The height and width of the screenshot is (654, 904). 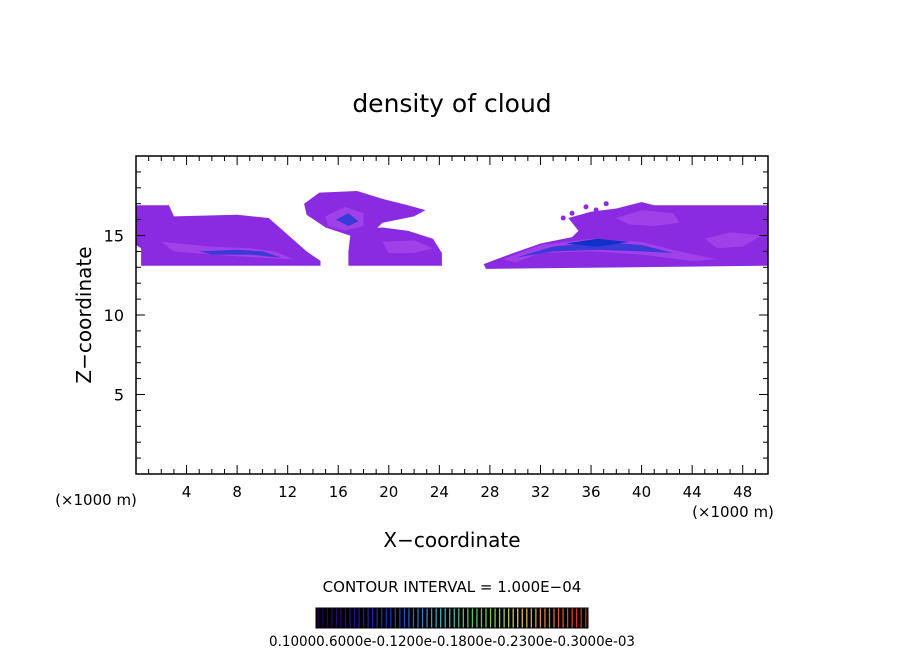 I want to click on x-unit-right: (×1000 m), so click(x=733, y=512).